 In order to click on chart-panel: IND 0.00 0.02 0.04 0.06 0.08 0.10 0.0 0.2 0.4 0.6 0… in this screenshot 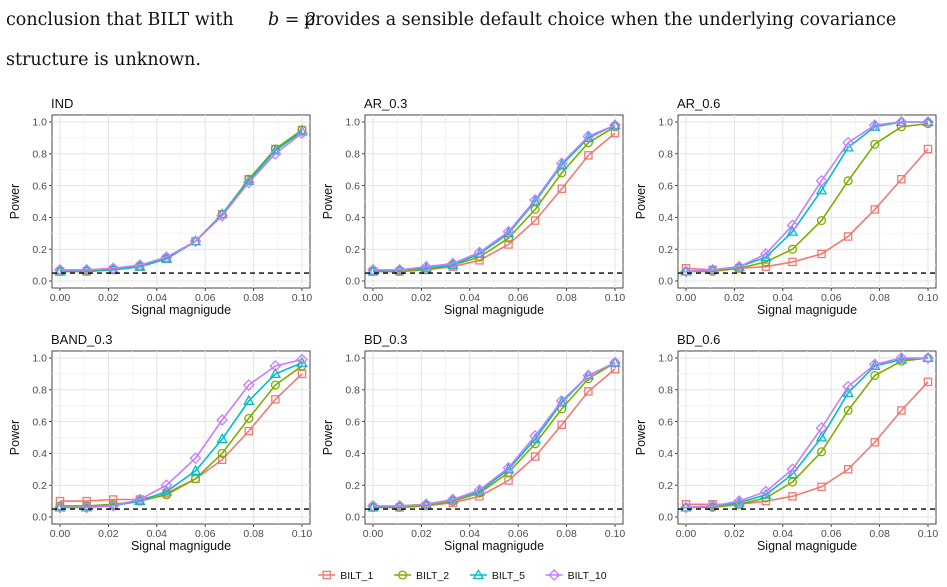, I will do `click(160, 206)`.